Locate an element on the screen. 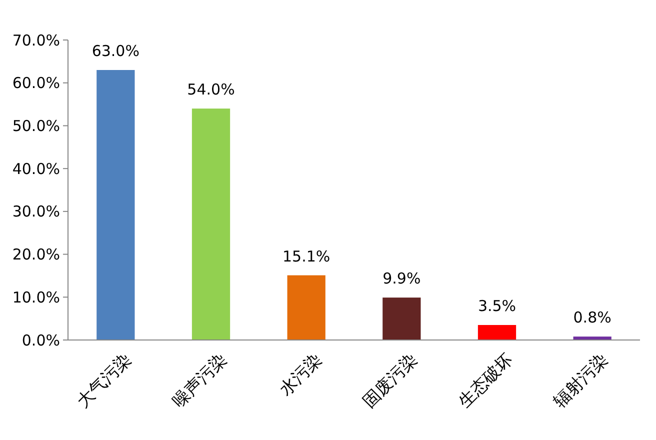  data-label: 9.9% is located at coordinates (401, 279).